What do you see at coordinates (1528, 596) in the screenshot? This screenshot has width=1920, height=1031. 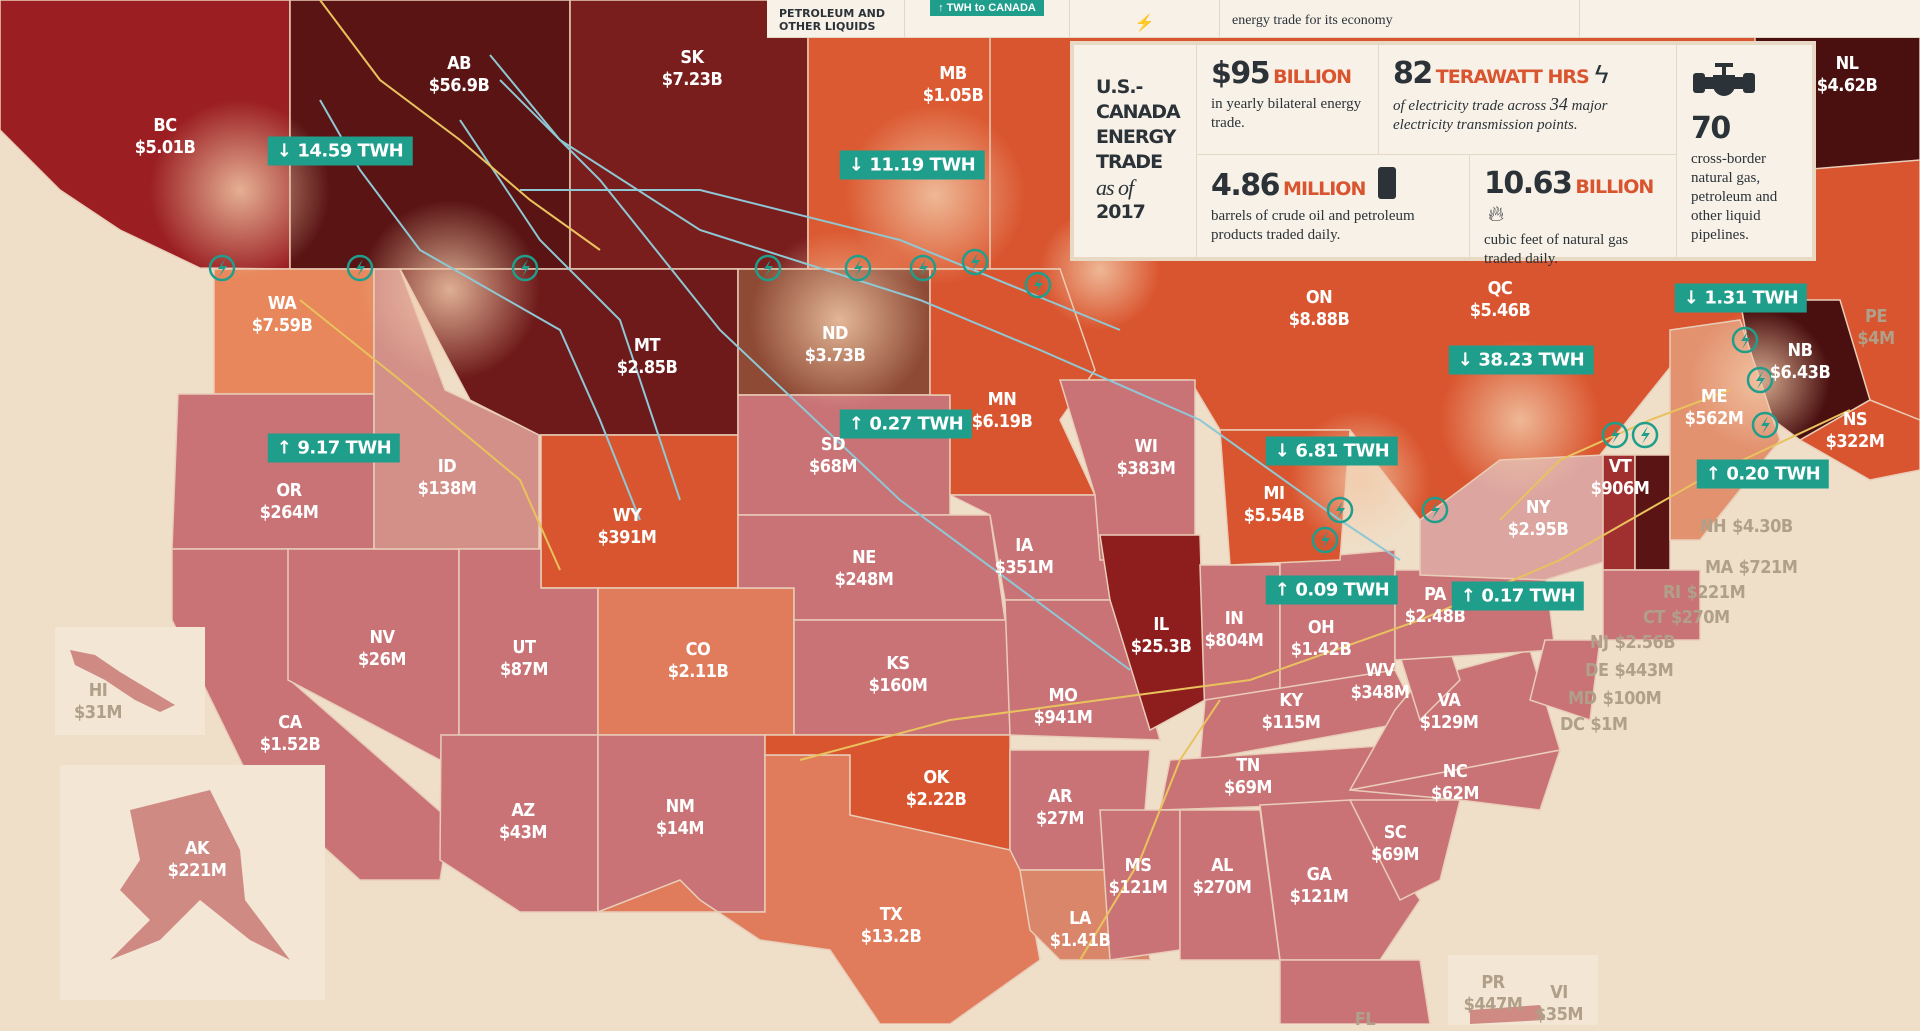 I see `twh-value: 0.17 TWH` at bounding box center [1528, 596].